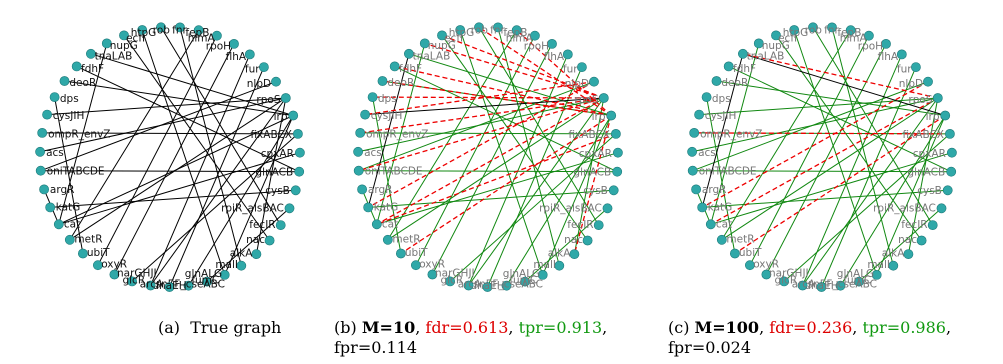 The height and width of the screenshot is (364, 1003). I want to click on panel-a-node-label: dnaEH, so click(169, 286).